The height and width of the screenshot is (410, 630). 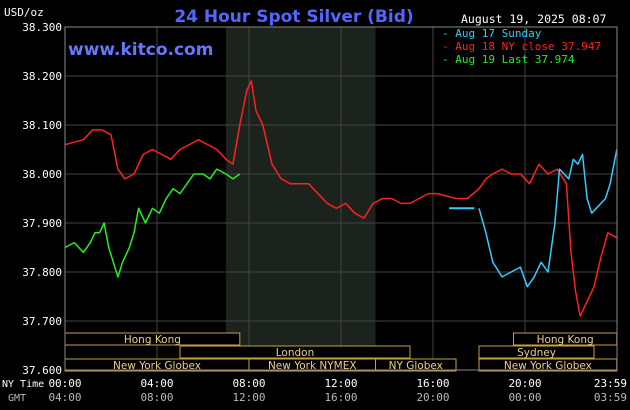 I want to click on timestamp: August 19, 2025 08:07, so click(x=533, y=19).